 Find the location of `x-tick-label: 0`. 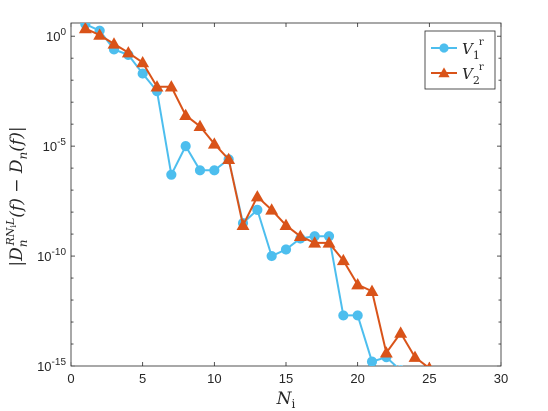

x-tick-label: 0 is located at coordinates (70, 378).